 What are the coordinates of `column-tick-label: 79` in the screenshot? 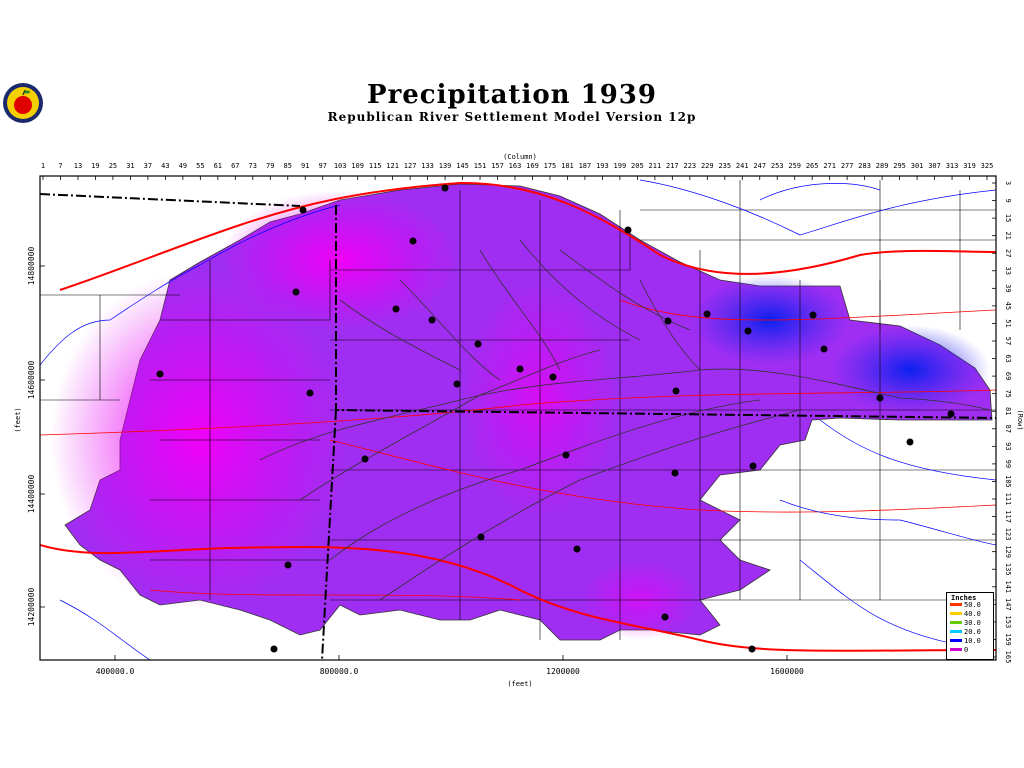 It's located at (270, 166).